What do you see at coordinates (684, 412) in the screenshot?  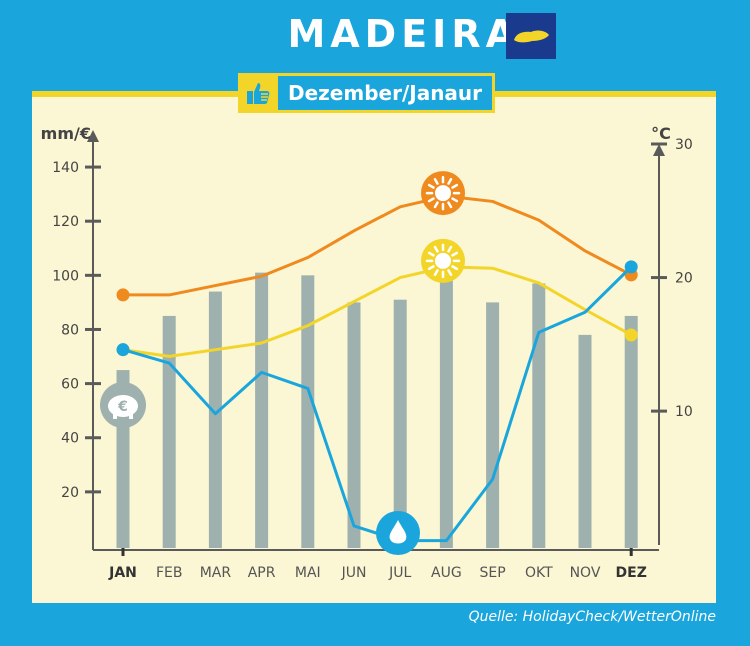 I see `right-tick-label-10: 10` at bounding box center [684, 412].